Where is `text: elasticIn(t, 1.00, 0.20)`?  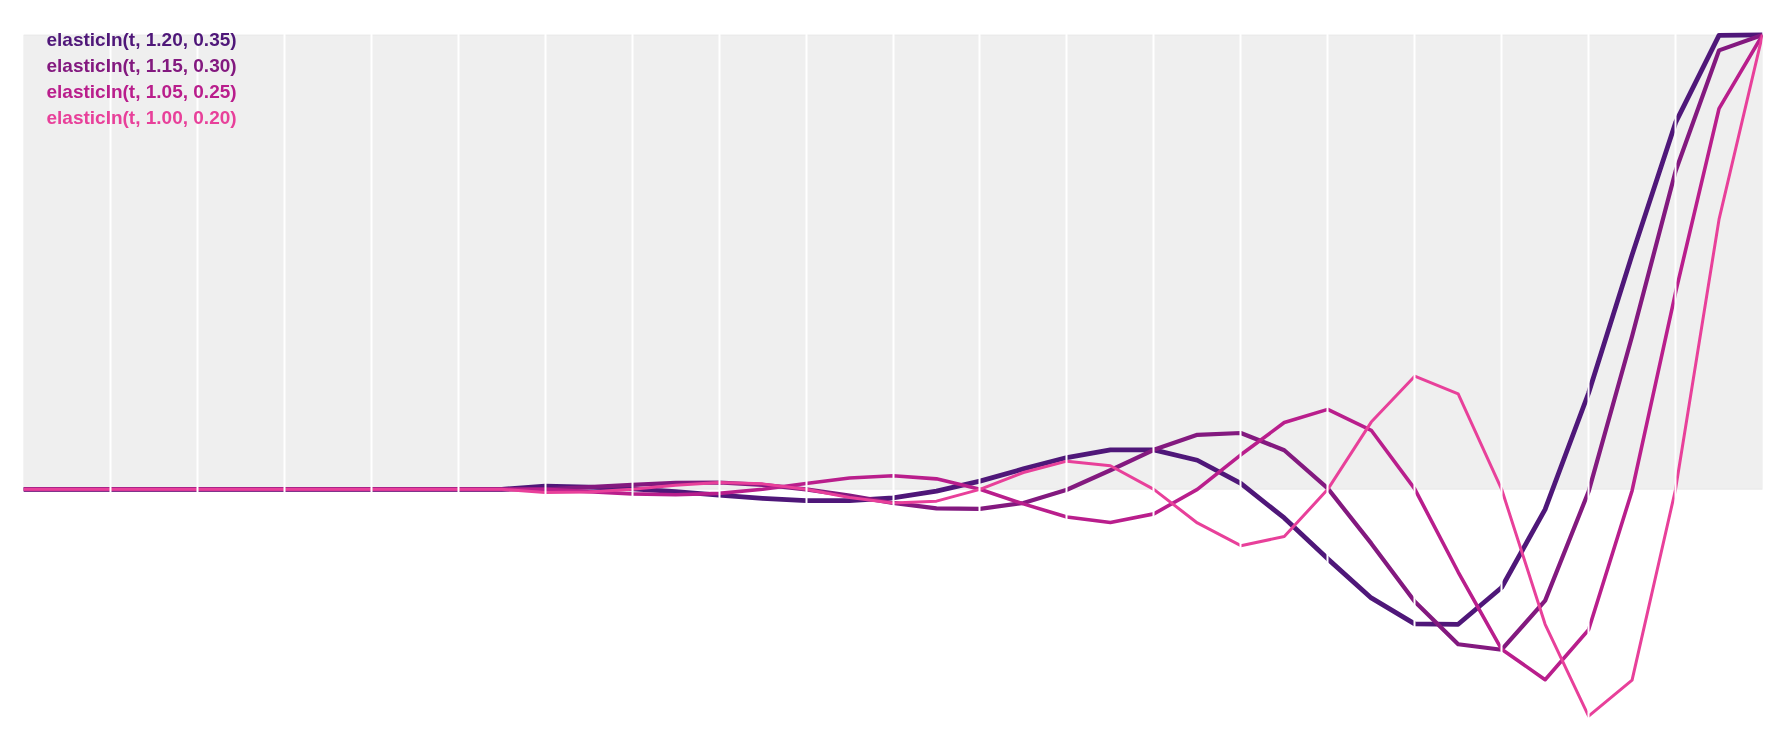
text: elasticIn(t, 1.00, 0.20) is located at coordinates (141, 117).